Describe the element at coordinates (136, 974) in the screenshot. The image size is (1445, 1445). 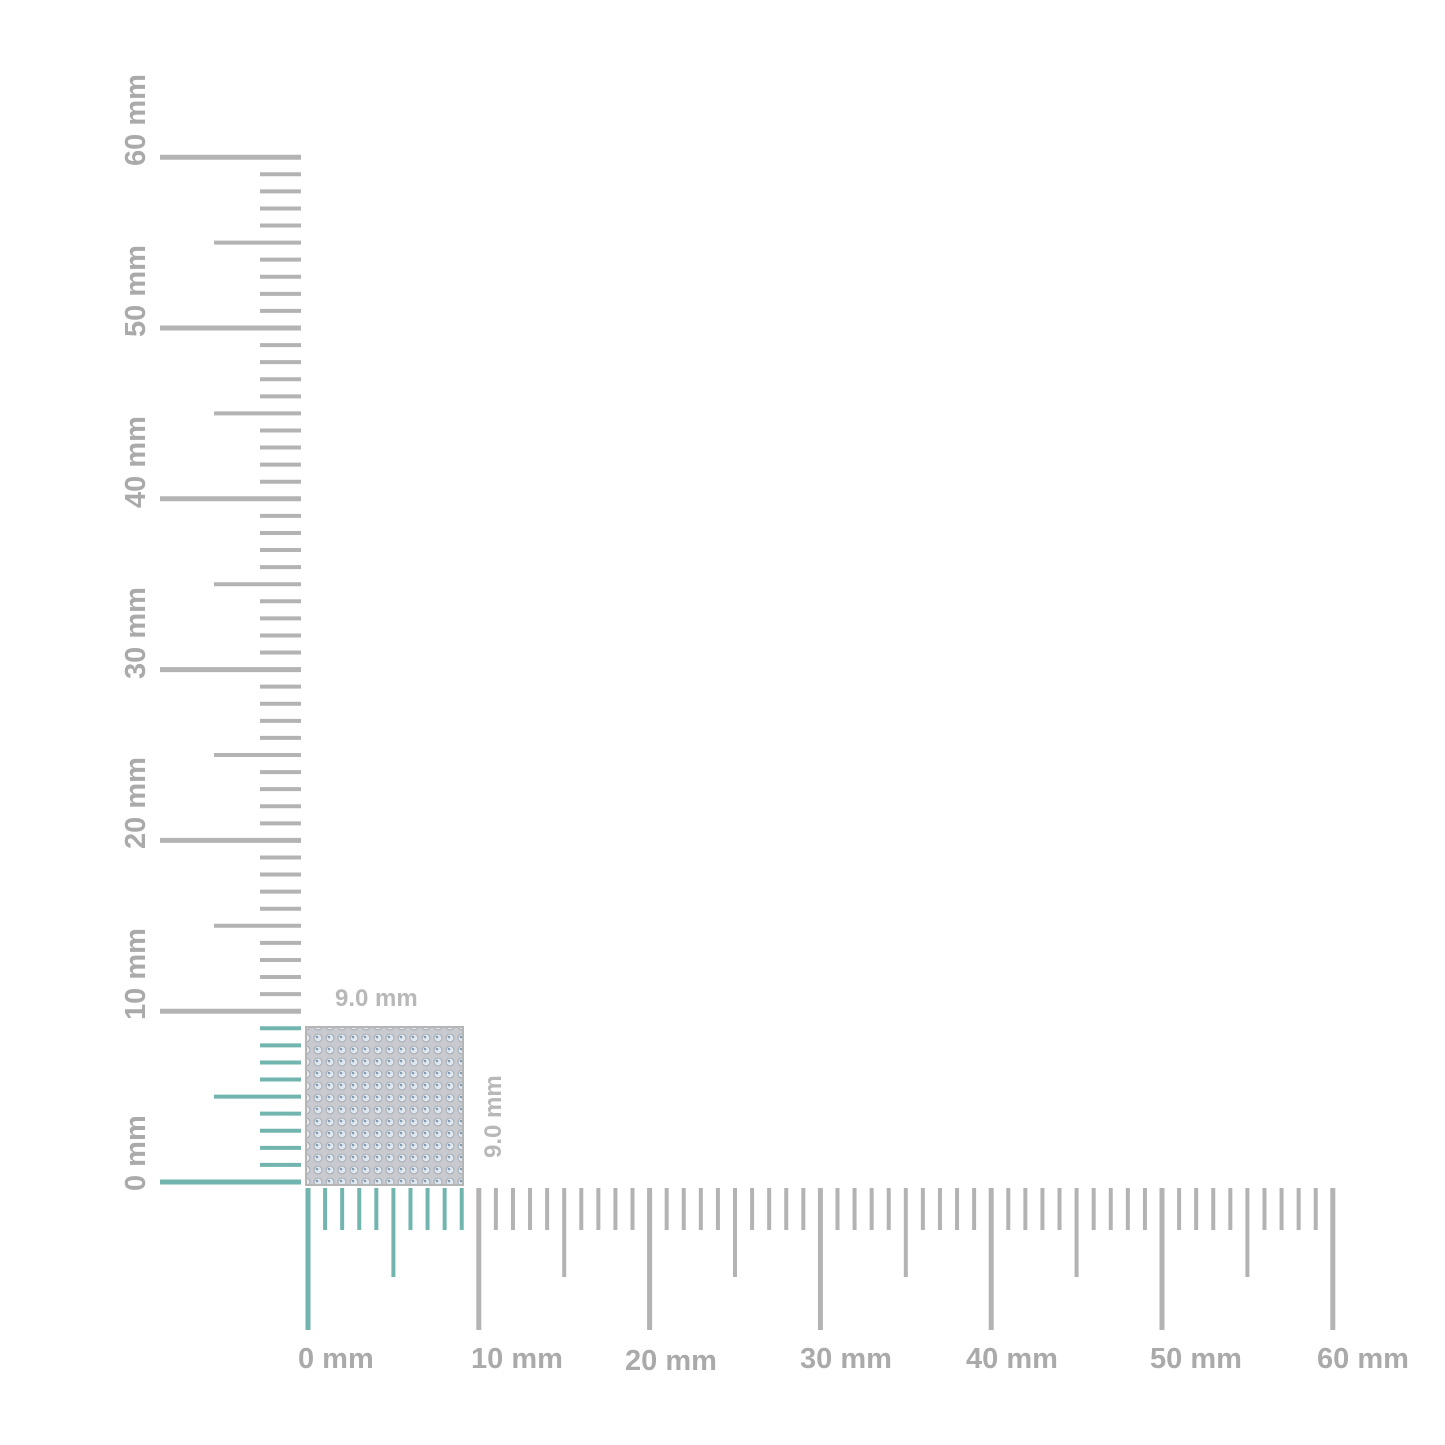
I see `y-tick-label: 10 mm` at that location.